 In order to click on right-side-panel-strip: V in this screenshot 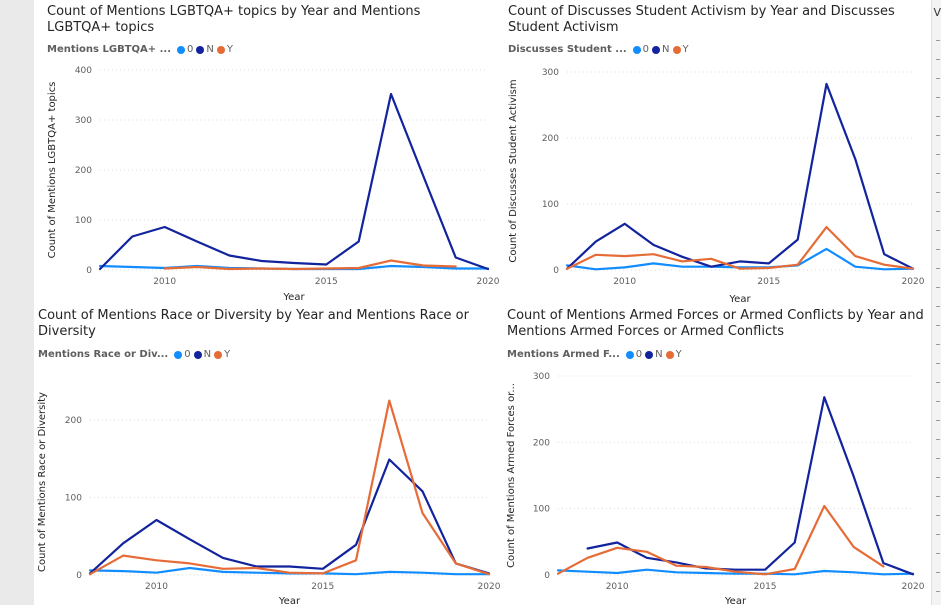, I will do `click(936, 302)`.